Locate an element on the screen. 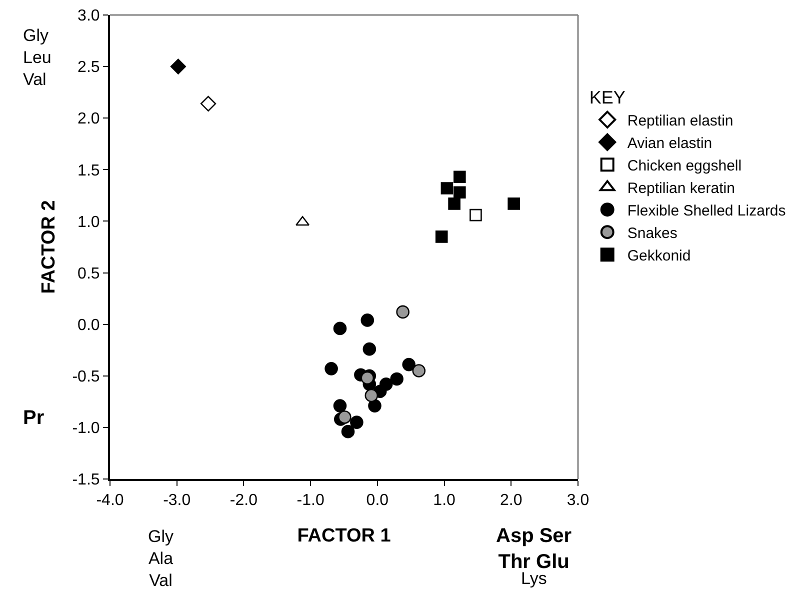 The image size is (810, 595). y-tick-label: 1.5 is located at coordinates (89, 171).